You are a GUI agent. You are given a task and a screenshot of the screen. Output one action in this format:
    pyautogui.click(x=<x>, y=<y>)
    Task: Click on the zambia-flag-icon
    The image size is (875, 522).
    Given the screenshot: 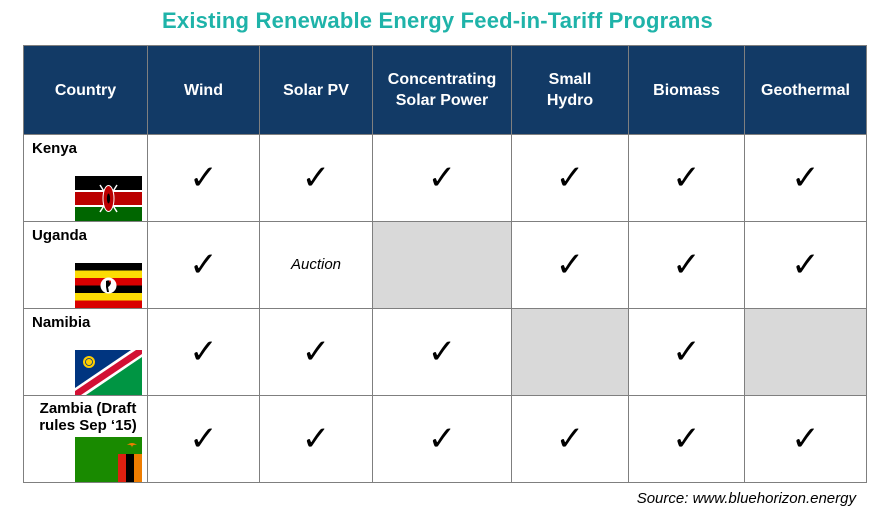 What is the action you would take?
    pyautogui.click(x=108, y=459)
    